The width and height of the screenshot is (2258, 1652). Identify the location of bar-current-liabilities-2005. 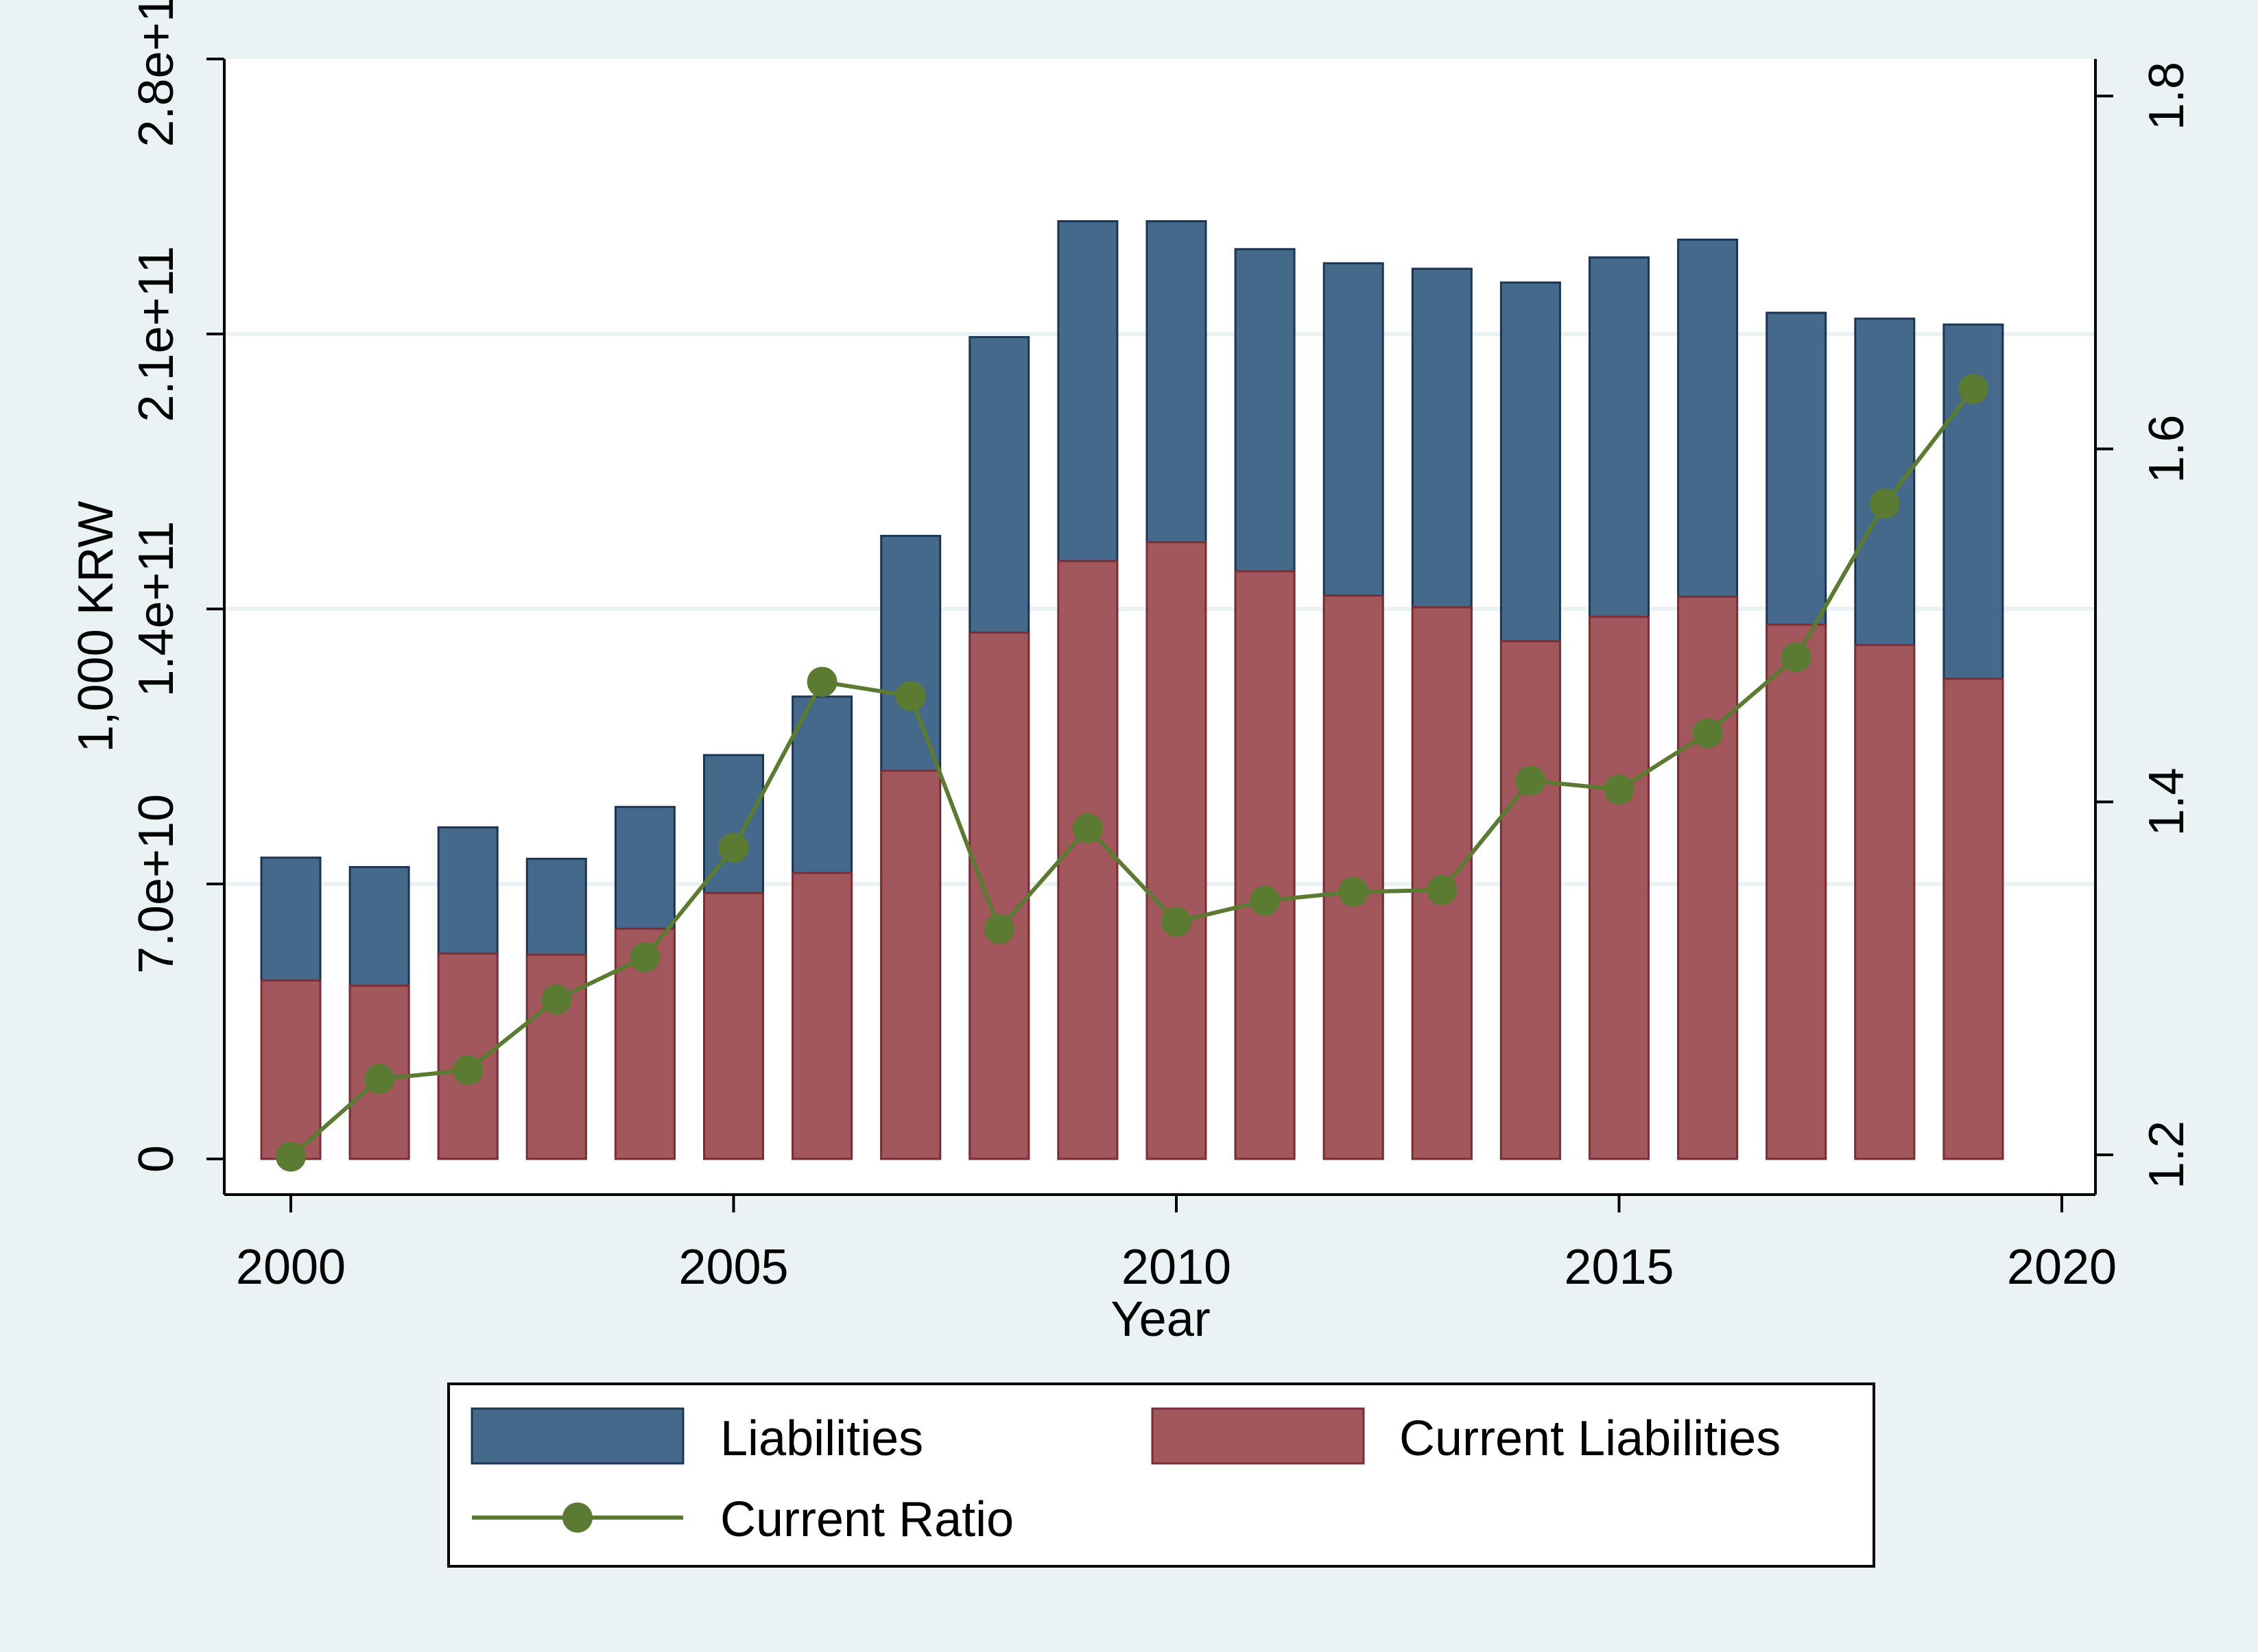
(733, 1025).